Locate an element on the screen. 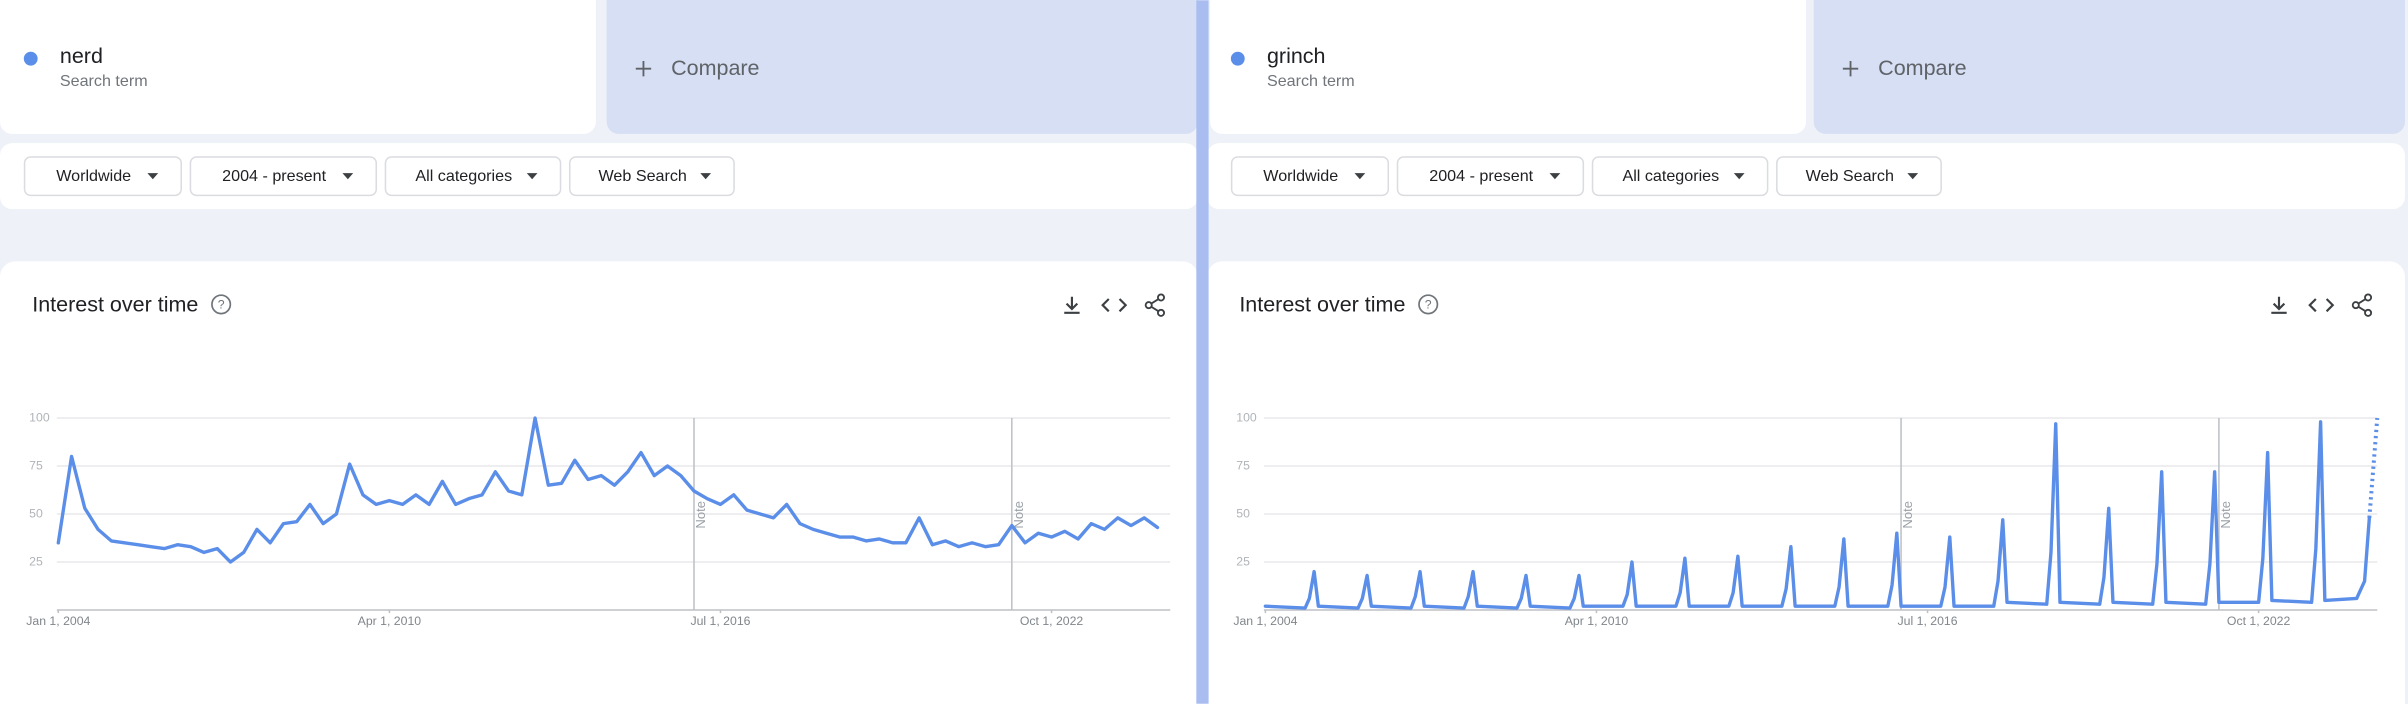  search-term: nerd is located at coordinates (81, 56).